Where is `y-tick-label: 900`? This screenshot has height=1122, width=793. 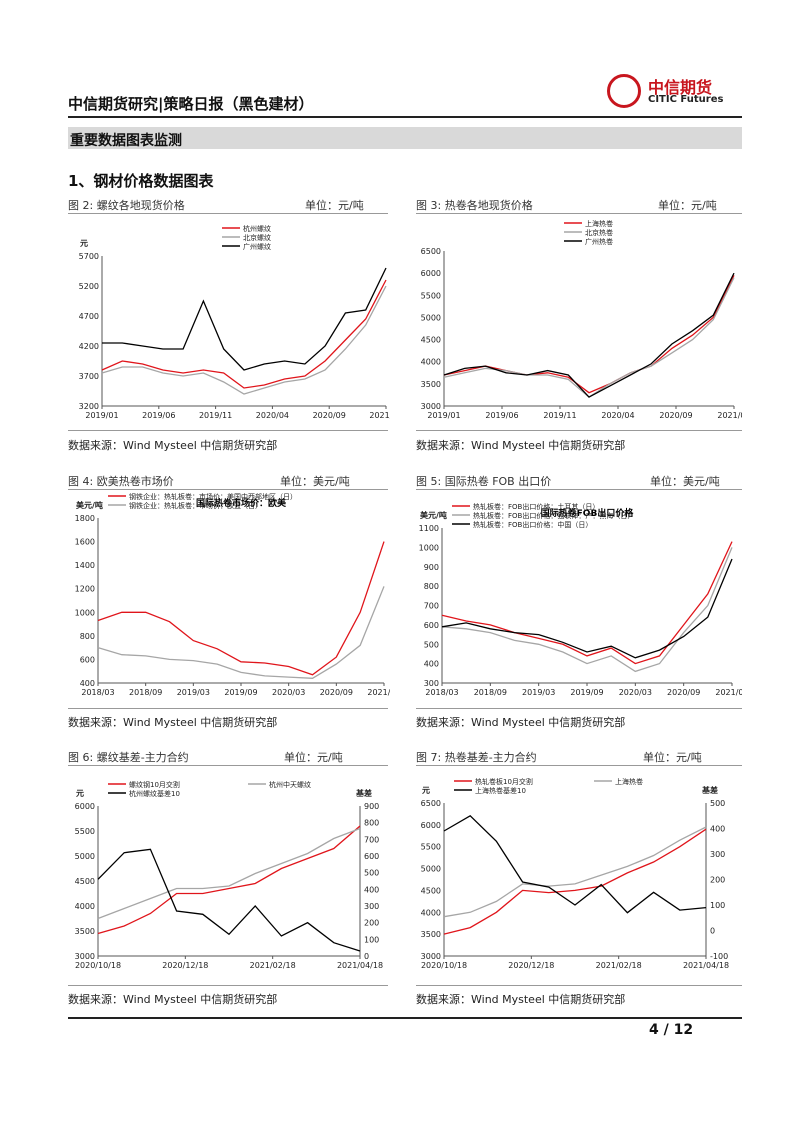 y-tick-label: 900 is located at coordinates (431, 567).